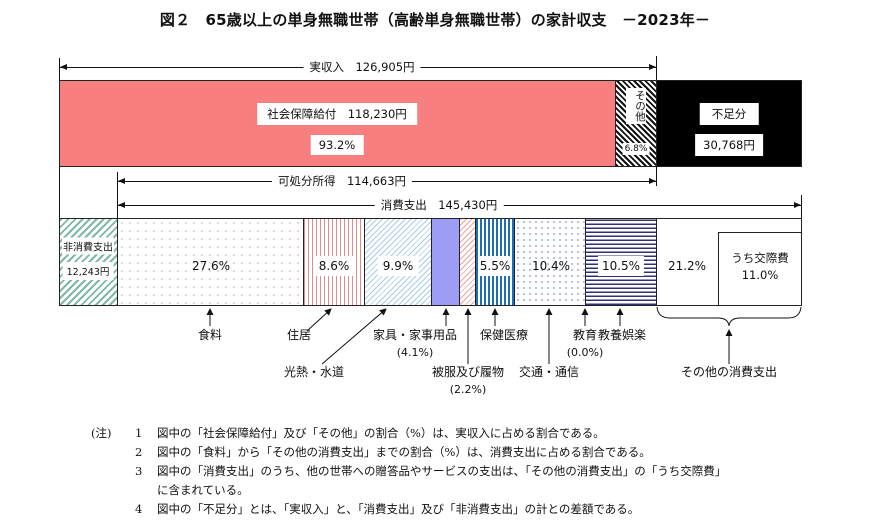  What do you see at coordinates (621, 266) in the screenshot?
I see `culture-pct: 10.5%` at bounding box center [621, 266].